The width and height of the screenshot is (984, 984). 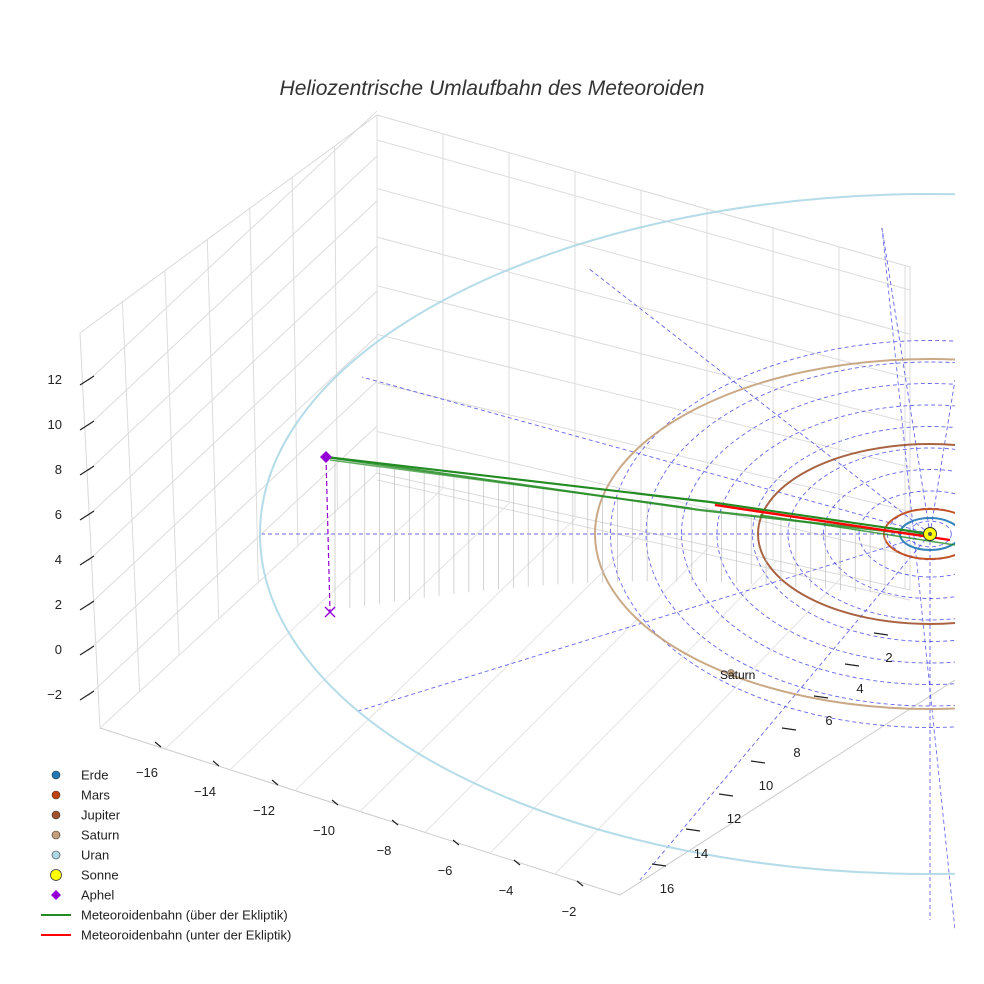 I want to click on legend-label: Mars, so click(x=95, y=795).